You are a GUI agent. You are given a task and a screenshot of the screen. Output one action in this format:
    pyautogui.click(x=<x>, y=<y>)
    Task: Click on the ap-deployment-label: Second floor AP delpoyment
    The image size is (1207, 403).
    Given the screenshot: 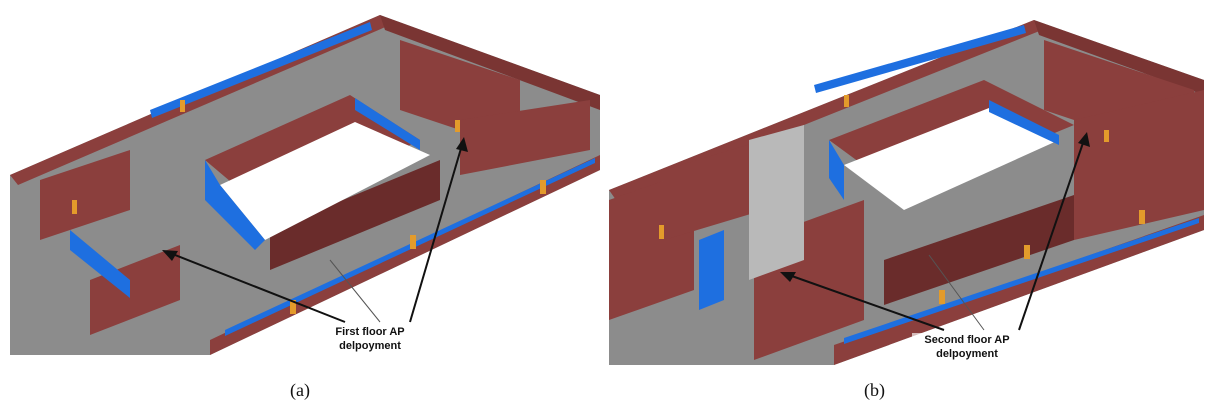 What is the action you would take?
    pyautogui.click(x=967, y=347)
    